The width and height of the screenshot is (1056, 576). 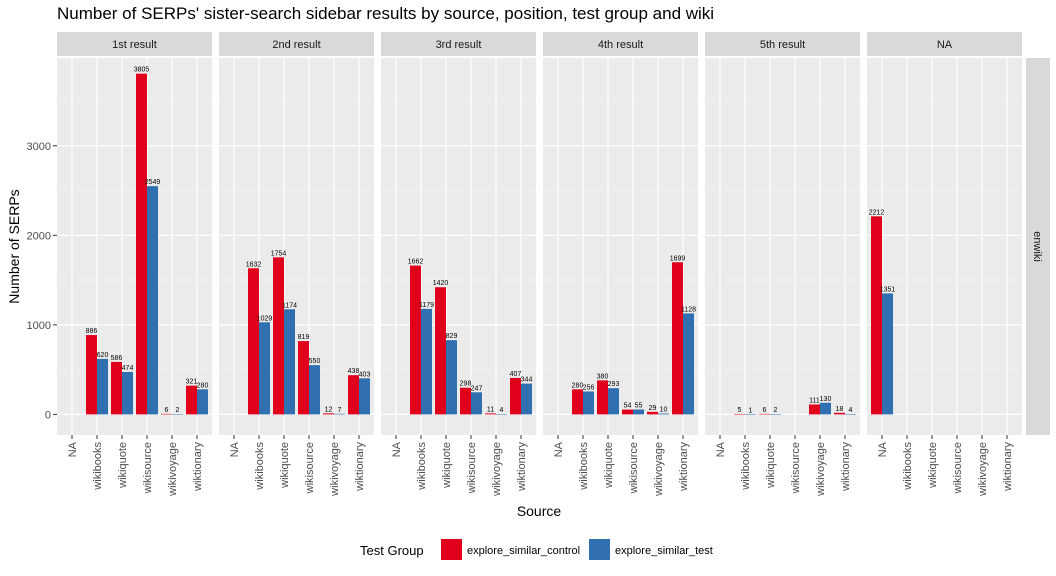 What do you see at coordinates (365, 374) in the screenshot?
I see `data-label: 403` at bounding box center [365, 374].